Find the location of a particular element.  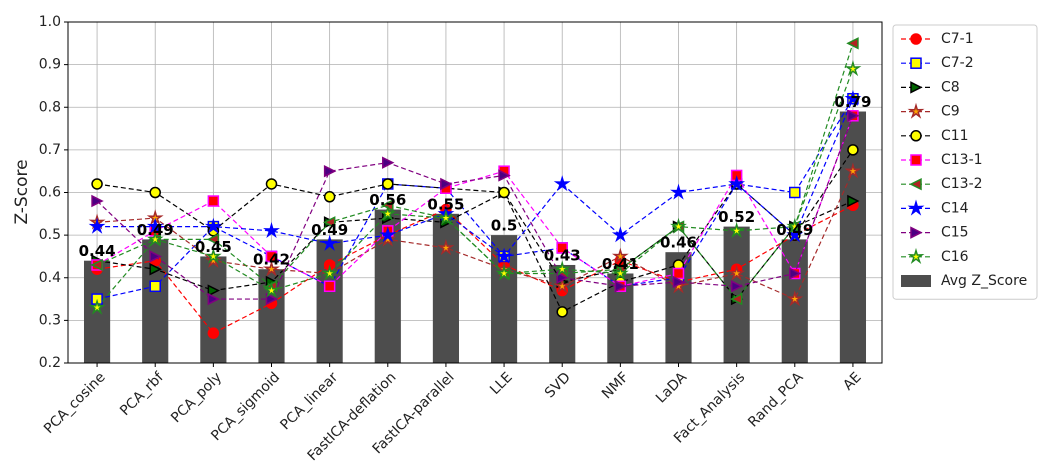

bar-value-label: 0.44 is located at coordinates (97, 251).